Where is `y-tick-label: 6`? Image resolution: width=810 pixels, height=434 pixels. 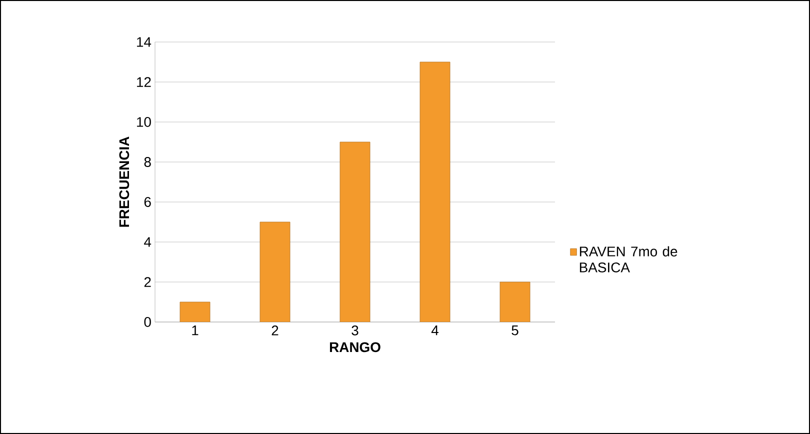
y-tick-label: 6 is located at coordinates (147, 202).